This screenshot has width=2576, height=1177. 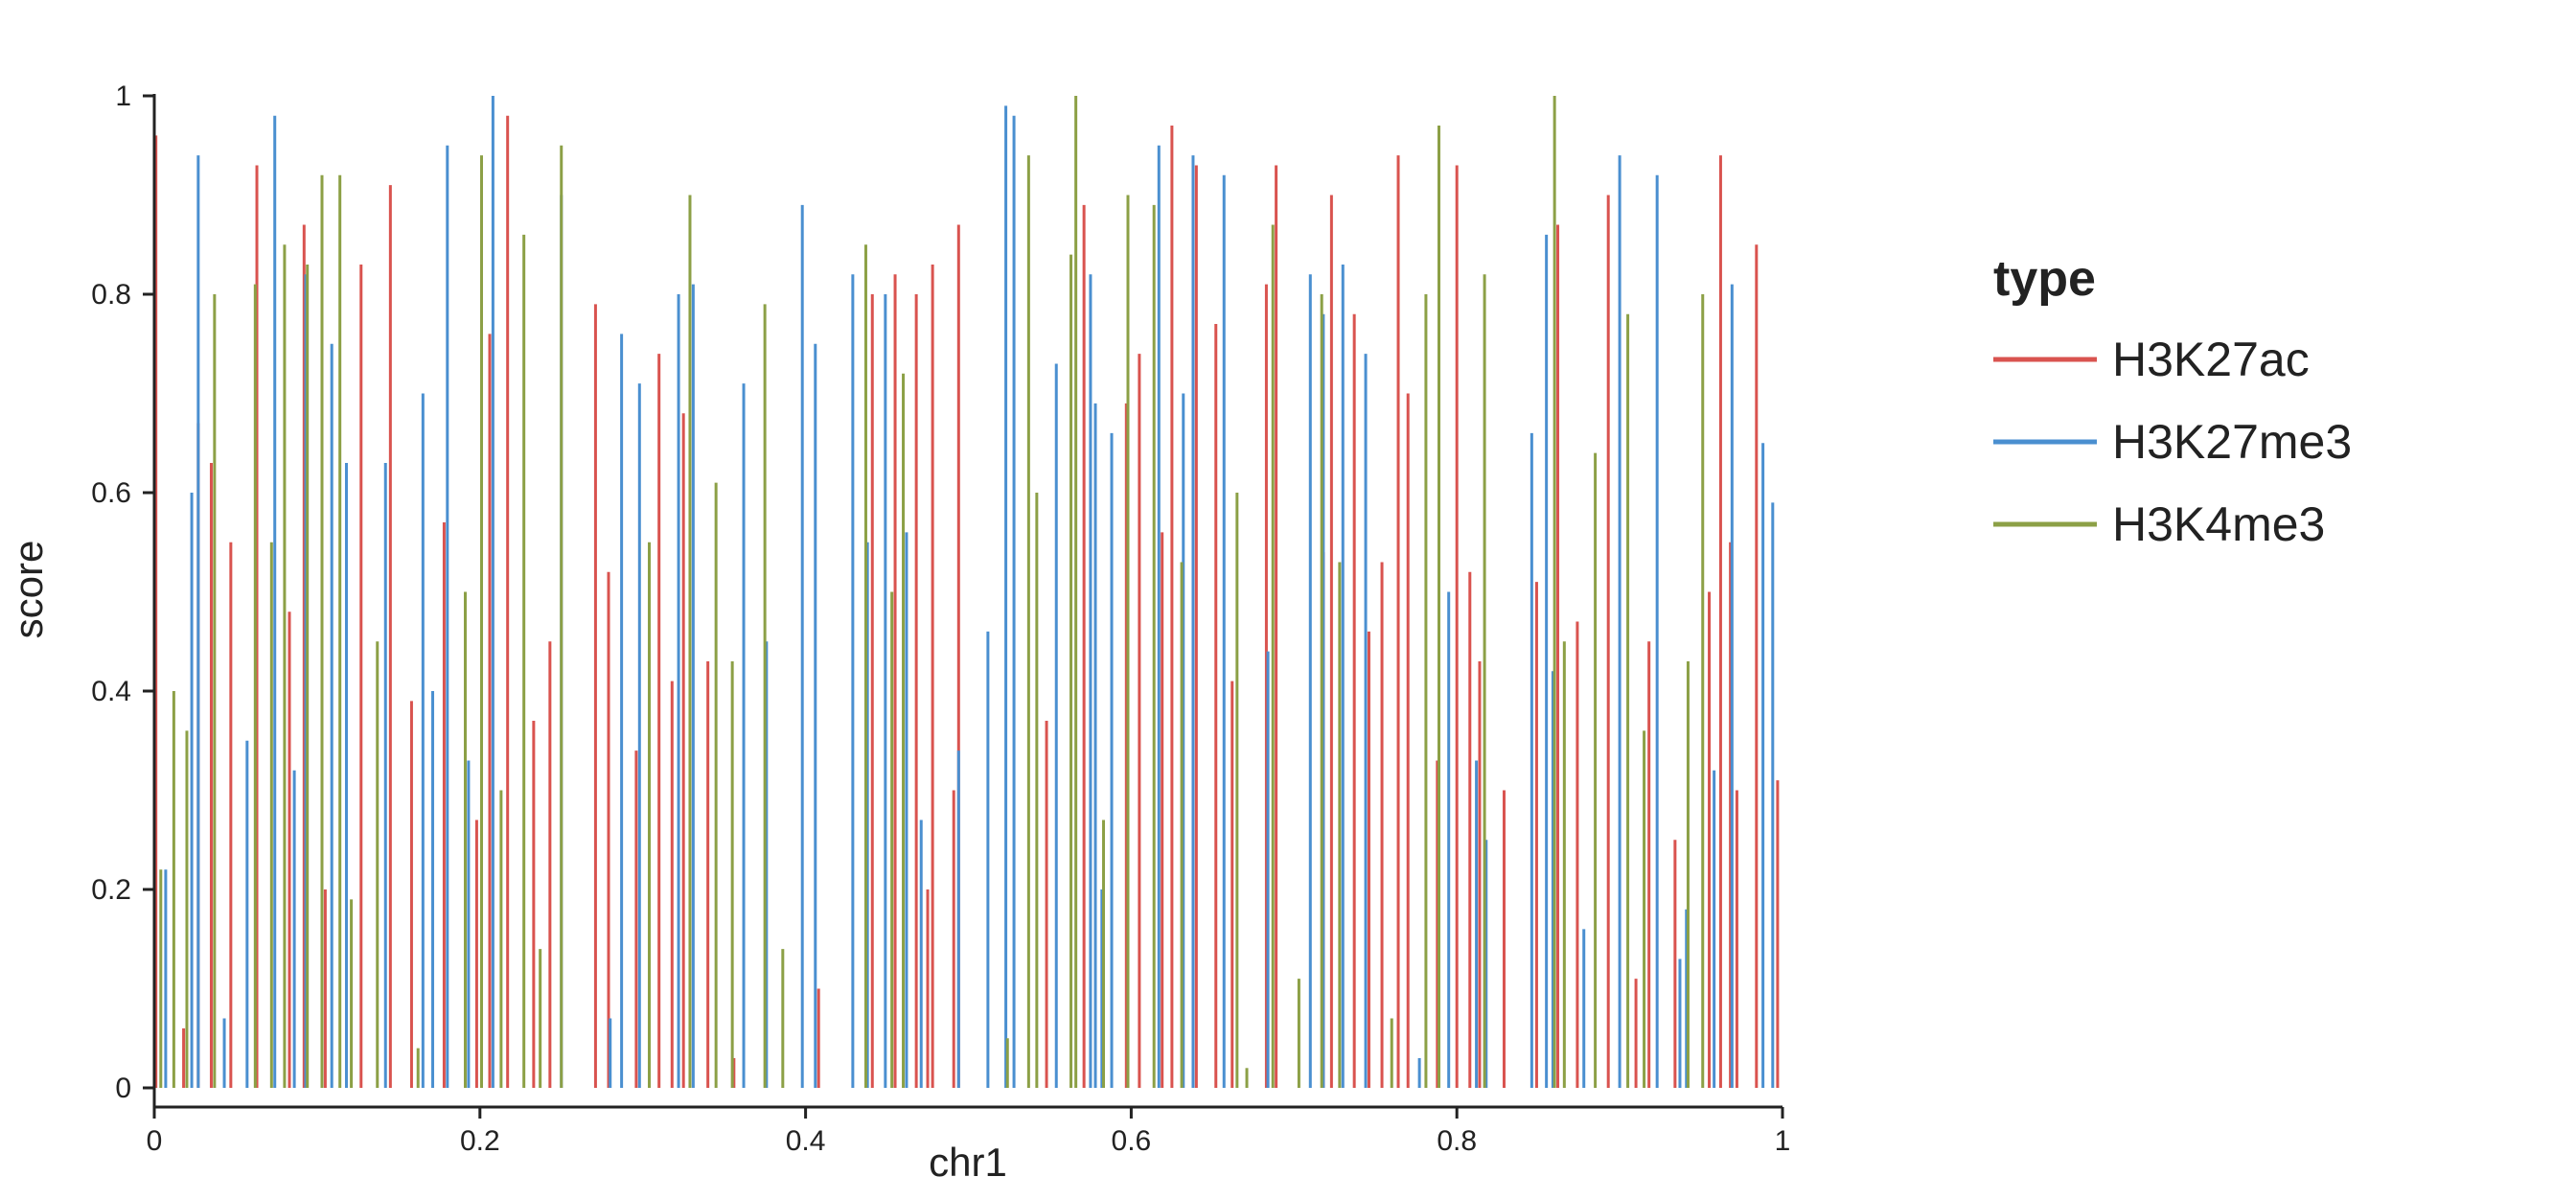 What do you see at coordinates (480, 1141) in the screenshot?
I see `x-tick-label-1: 0.2` at bounding box center [480, 1141].